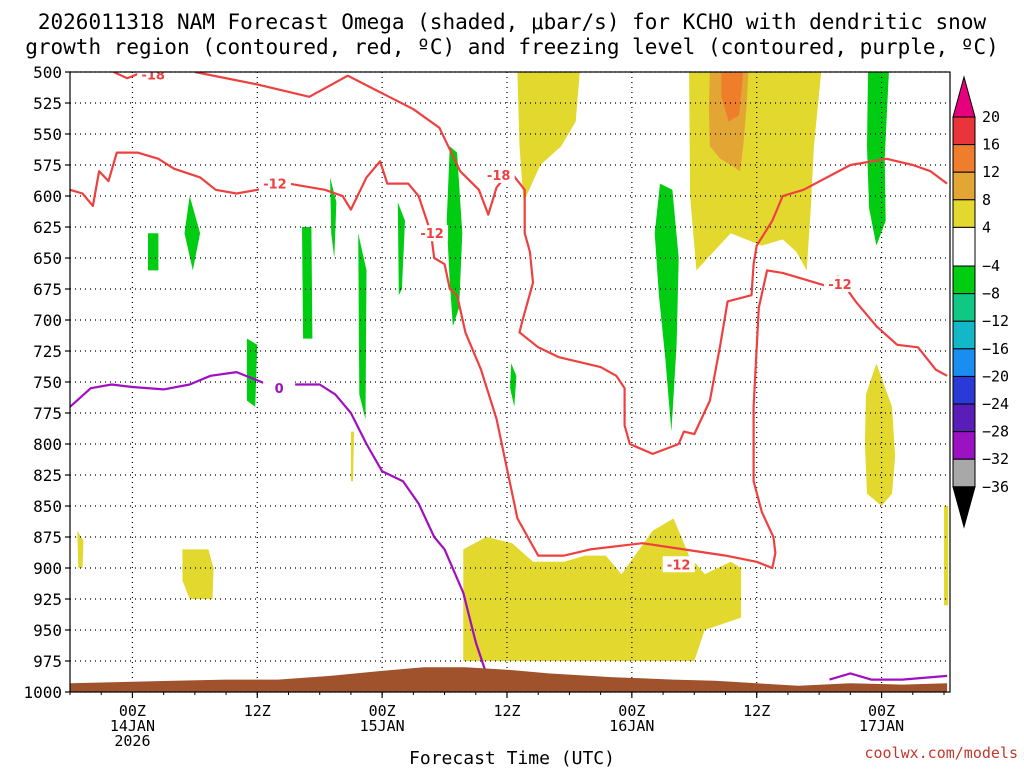 The width and height of the screenshot is (1024, 769). I want to click on y-tick-label: 825, so click(47, 475).